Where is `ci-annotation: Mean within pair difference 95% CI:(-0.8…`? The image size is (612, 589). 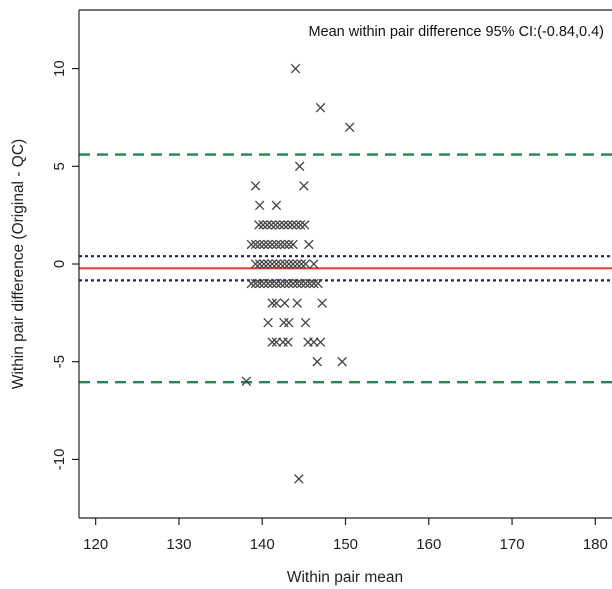
ci-annotation: Mean within pair difference 95% CI:(-0.8… is located at coordinates (456, 32).